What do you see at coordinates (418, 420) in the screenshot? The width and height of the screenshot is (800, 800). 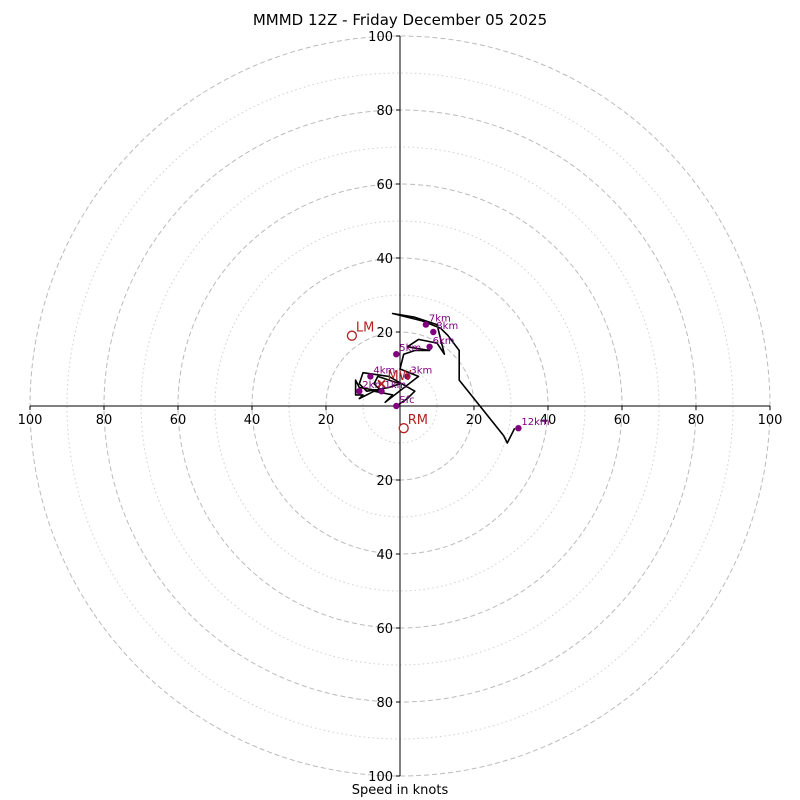 I see `storm-motion-label: RM` at bounding box center [418, 420].